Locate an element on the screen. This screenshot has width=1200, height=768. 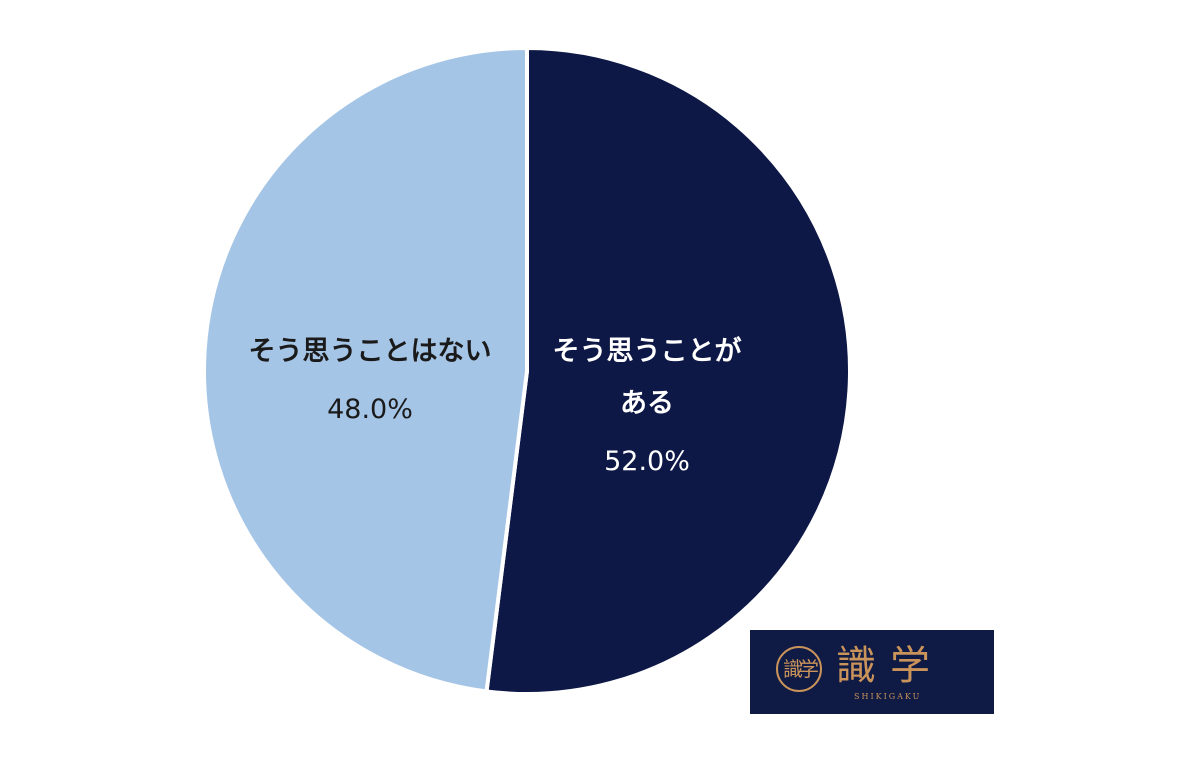
slice-1-label-line-1: そう思うことが is located at coordinates (647, 351).